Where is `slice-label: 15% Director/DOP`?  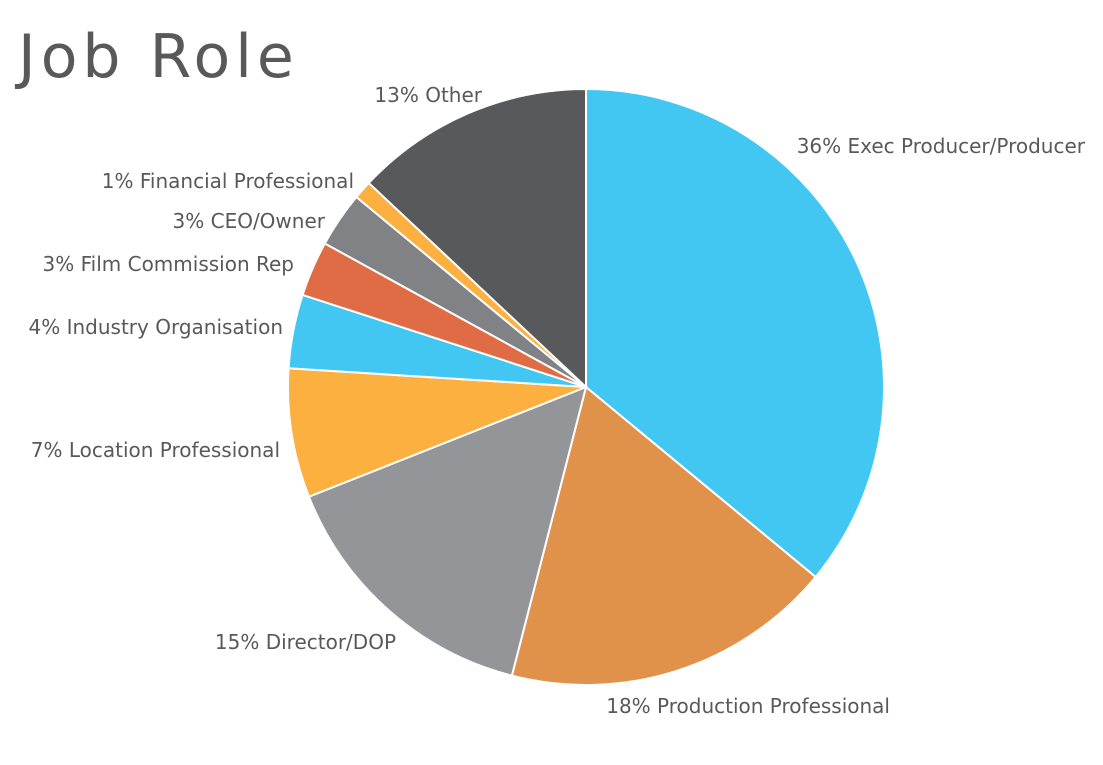
slice-label: 15% Director/DOP is located at coordinates (305, 642).